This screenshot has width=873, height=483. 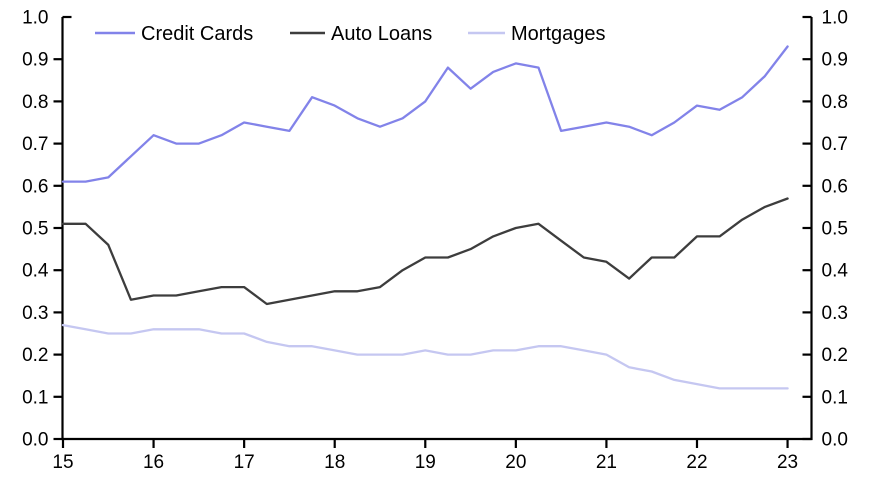 I want to click on y-axis-tick-label-left: 0.6, so click(x=35, y=186).